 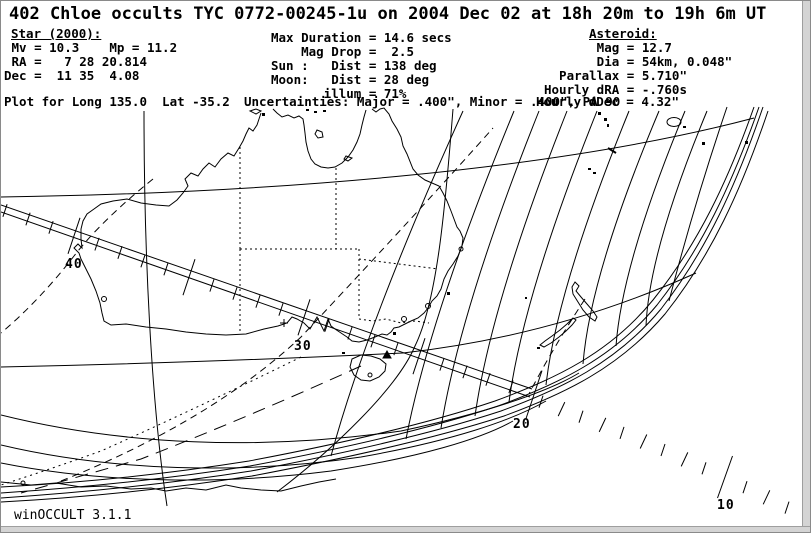 I want to click on event-mag-drop: Mag Drop = 2.5, so click(x=342, y=51).